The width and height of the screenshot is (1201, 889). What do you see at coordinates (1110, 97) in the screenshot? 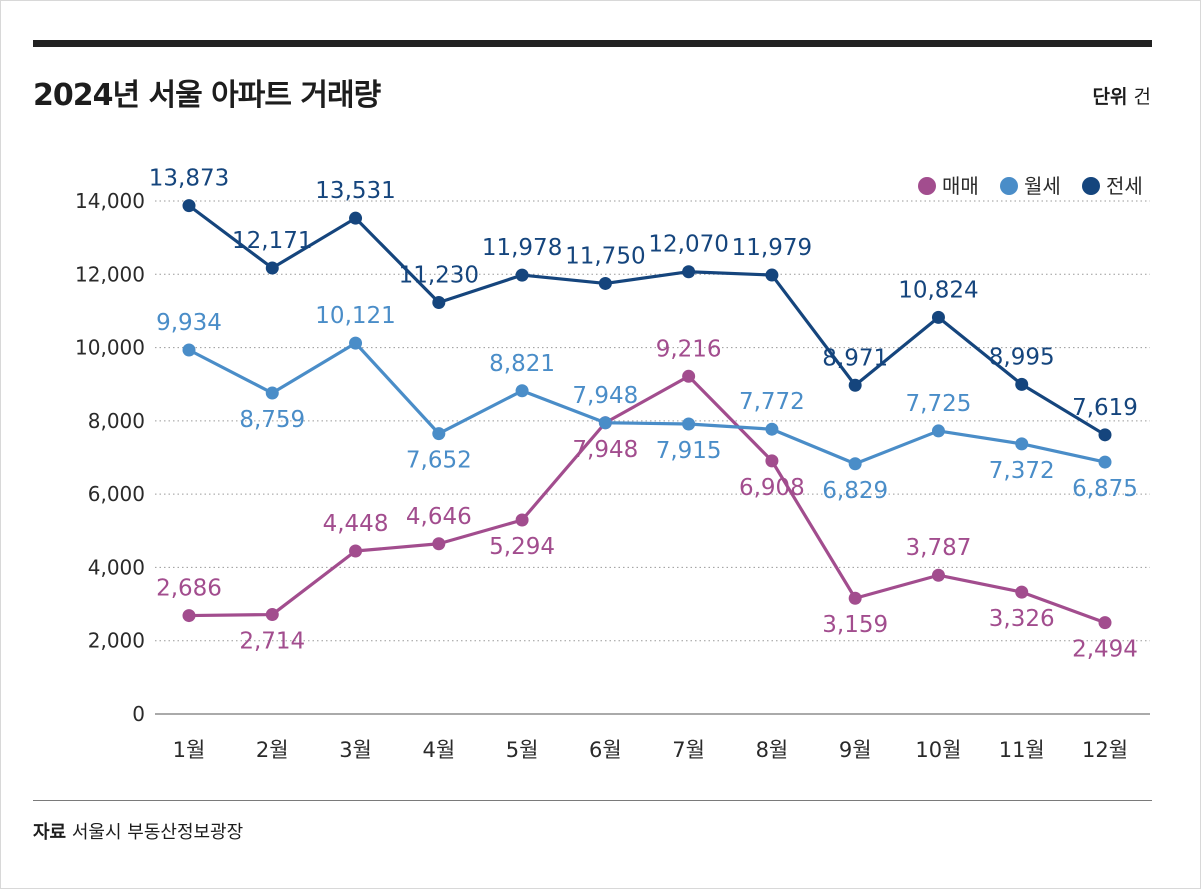
I see `unit-label: 단위` at bounding box center [1110, 97].